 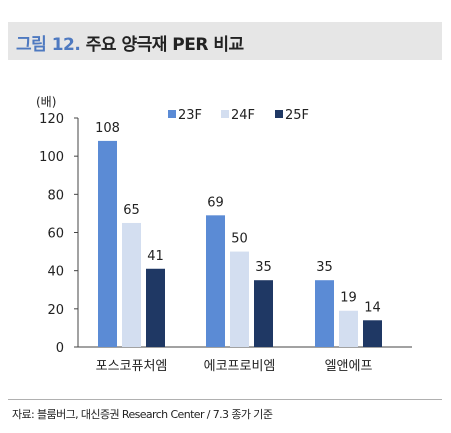 What do you see at coordinates (348, 298) in the screenshot?
I see `data-label: 19` at bounding box center [348, 298].